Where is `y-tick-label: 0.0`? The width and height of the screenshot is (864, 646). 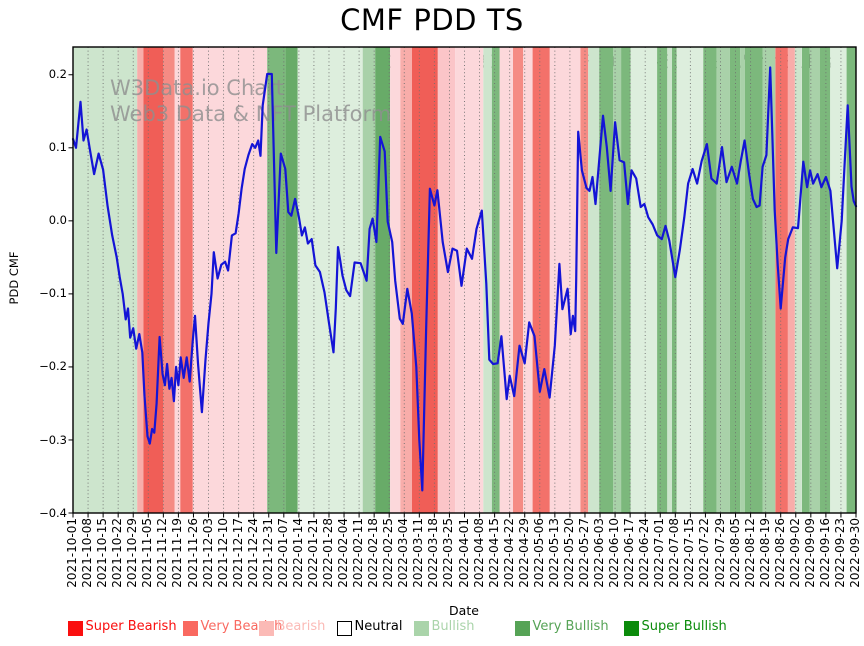
y-tick-label: 0.0 is located at coordinates (57, 220).